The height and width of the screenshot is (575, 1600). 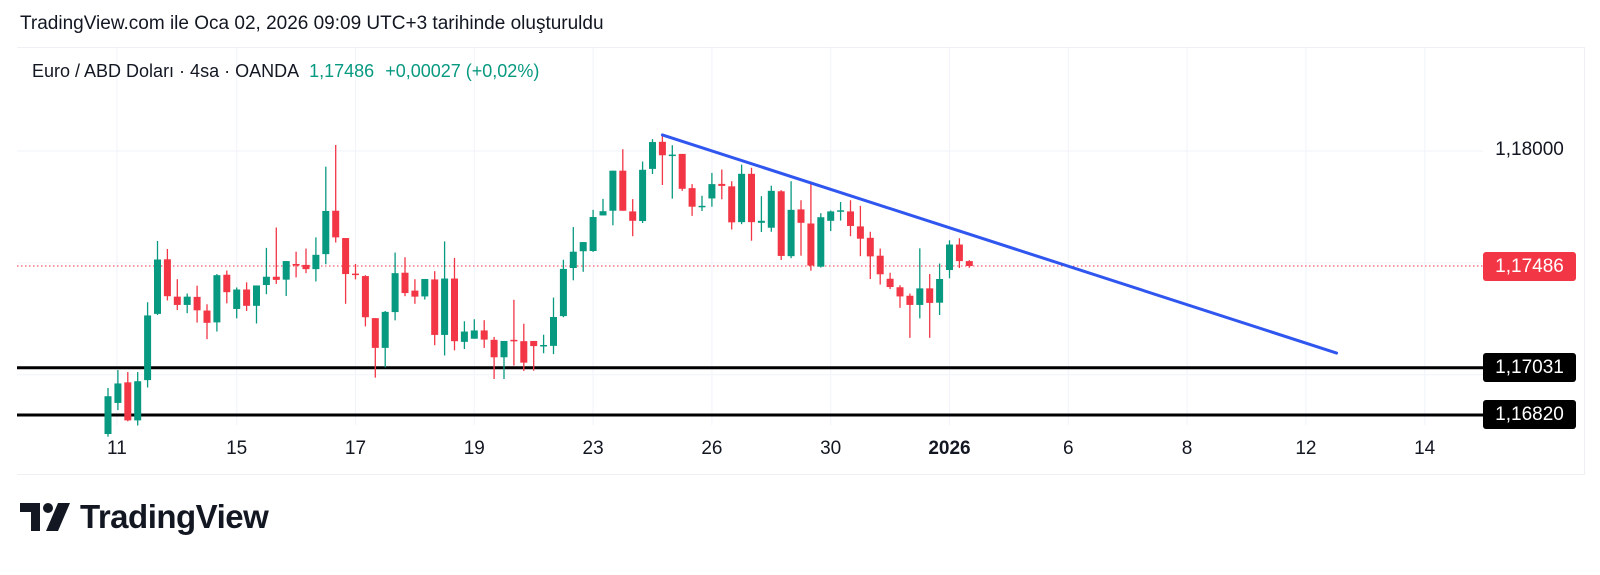 What do you see at coordinates (712, 448) in the screenshot?
I see `time-axis-label: 26` at bounding box center [712, 448].